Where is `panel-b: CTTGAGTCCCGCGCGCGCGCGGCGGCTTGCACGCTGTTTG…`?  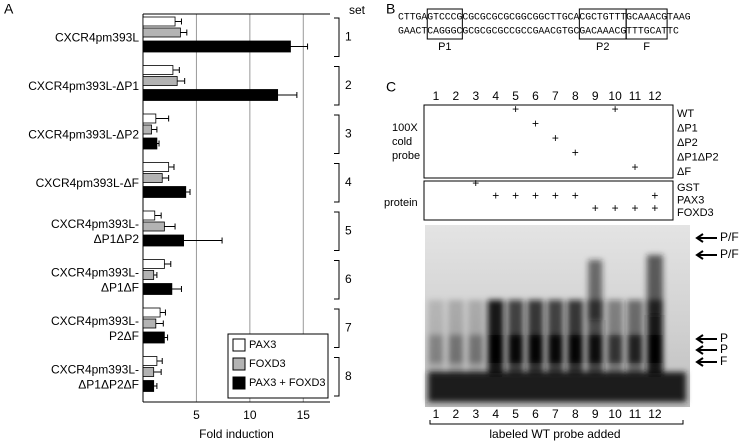
panel-b: CTTGAGTCCCGCGCGCGCGCGGCGGCTTGCACGCTGTTTG… is located at coordinates (544, 30).